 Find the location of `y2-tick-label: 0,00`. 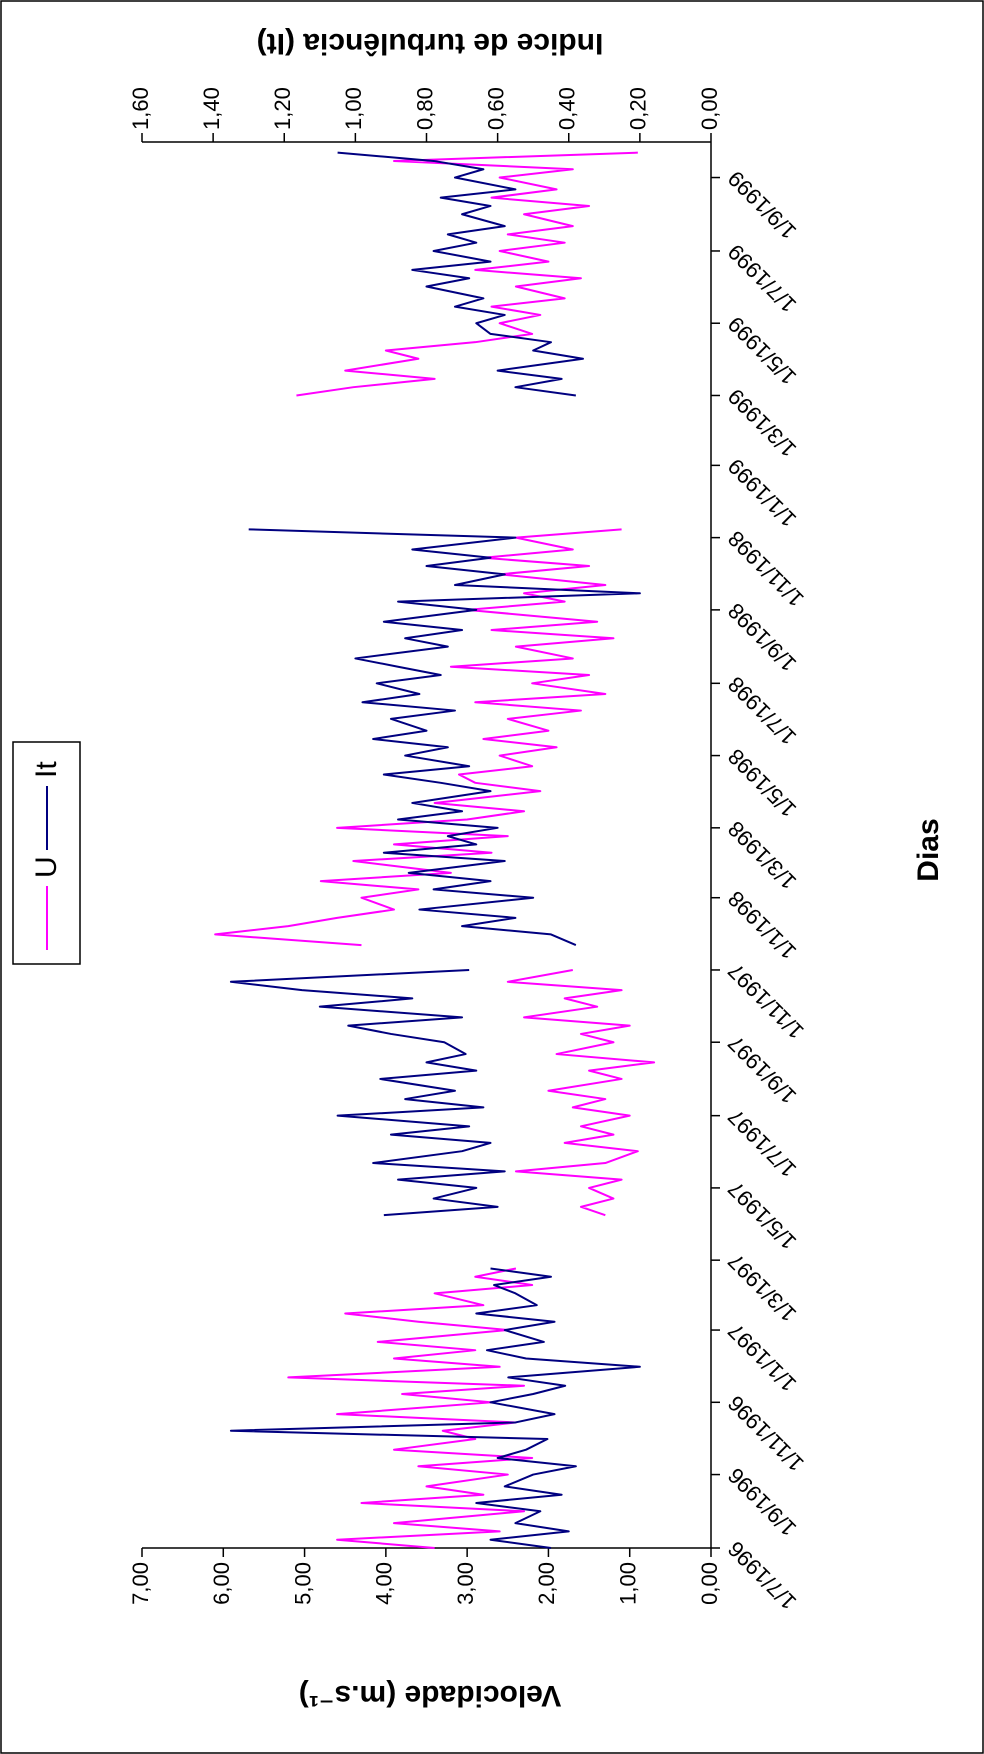

y2-tick-label: 0,00 is located at coordinates (709, 108).